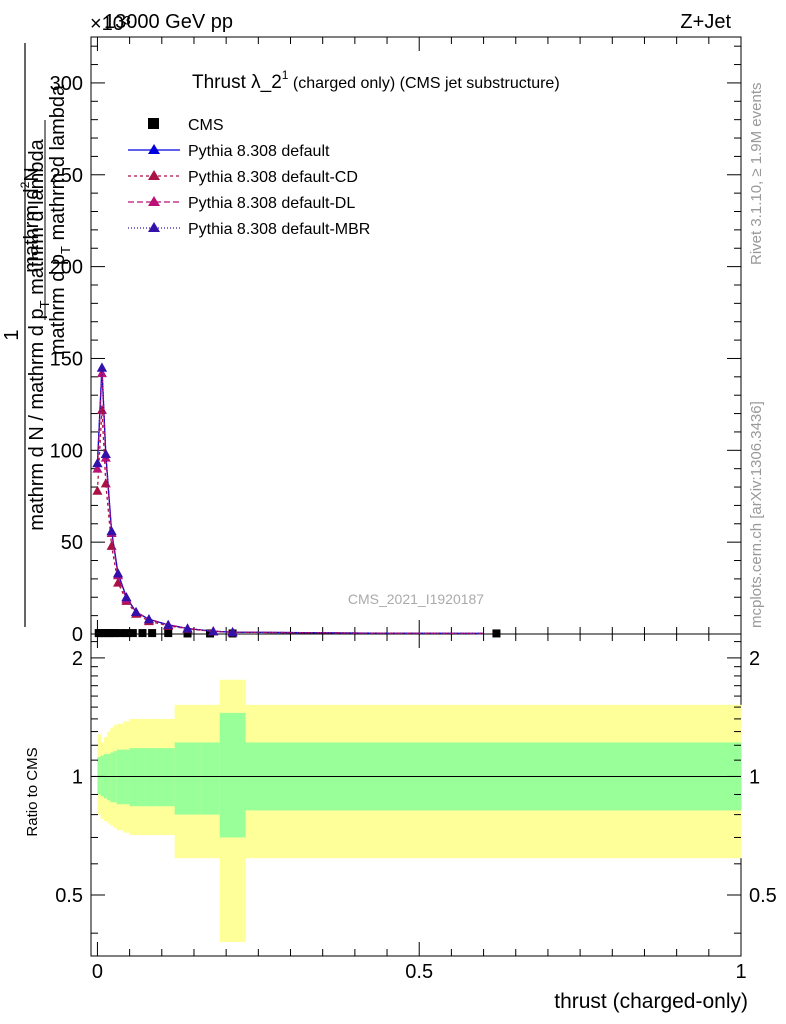 This screenshot has width=786, height=1024. I want to click on ratio-tick-label-right: 2, so click(754, 659).